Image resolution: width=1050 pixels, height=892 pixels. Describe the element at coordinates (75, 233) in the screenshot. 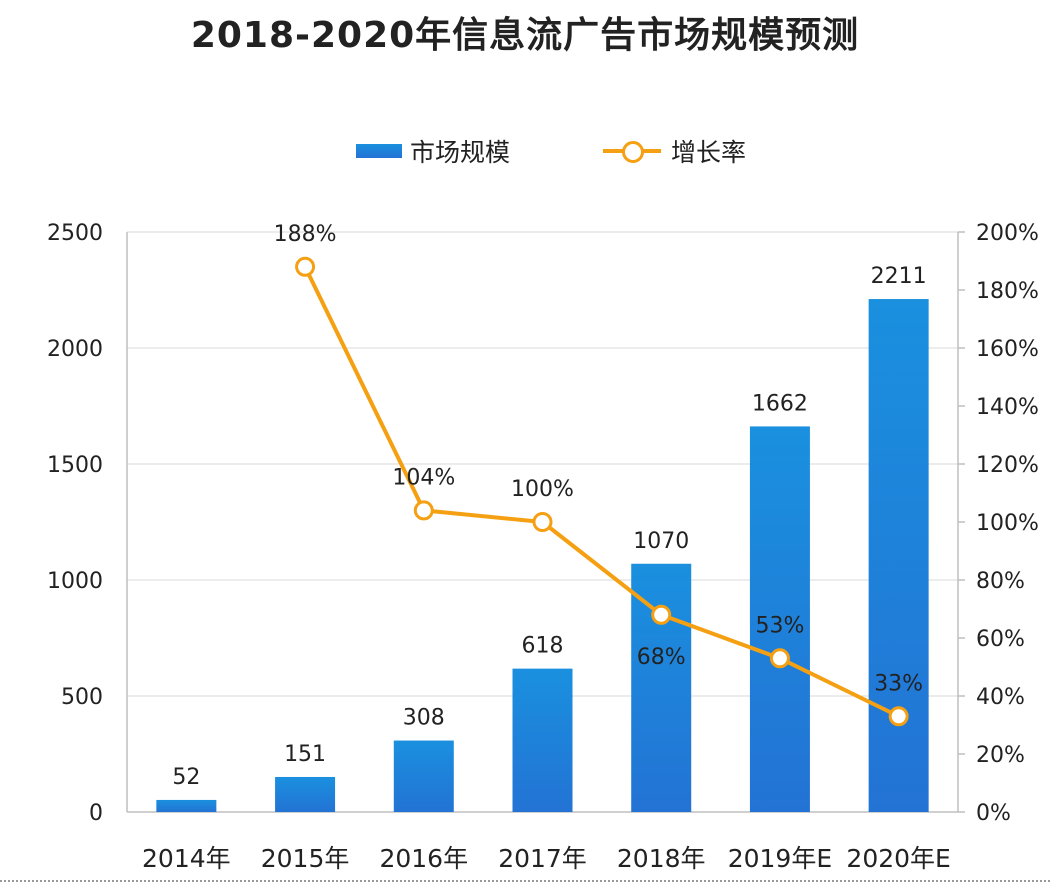

I see `y-left-tick-label: 2500` at that location.